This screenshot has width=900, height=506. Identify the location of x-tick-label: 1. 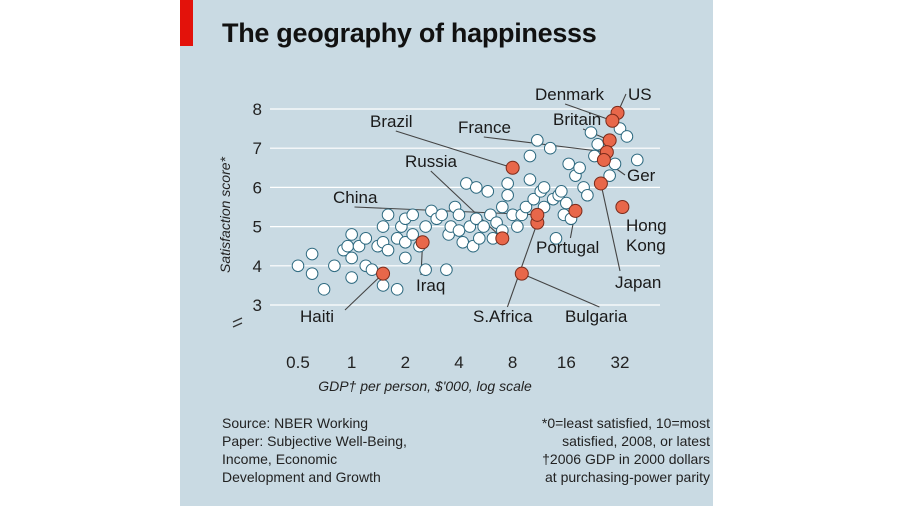
(351, 362).